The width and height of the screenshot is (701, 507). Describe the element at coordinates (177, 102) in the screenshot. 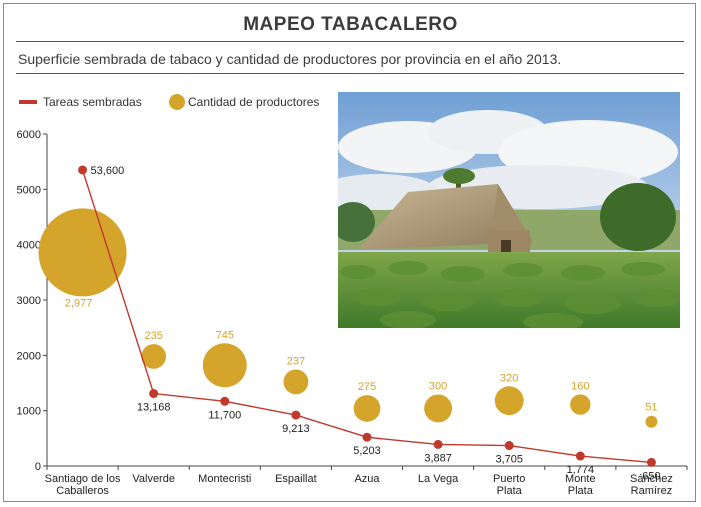

I see `legend-bubble-swatch` at that location.